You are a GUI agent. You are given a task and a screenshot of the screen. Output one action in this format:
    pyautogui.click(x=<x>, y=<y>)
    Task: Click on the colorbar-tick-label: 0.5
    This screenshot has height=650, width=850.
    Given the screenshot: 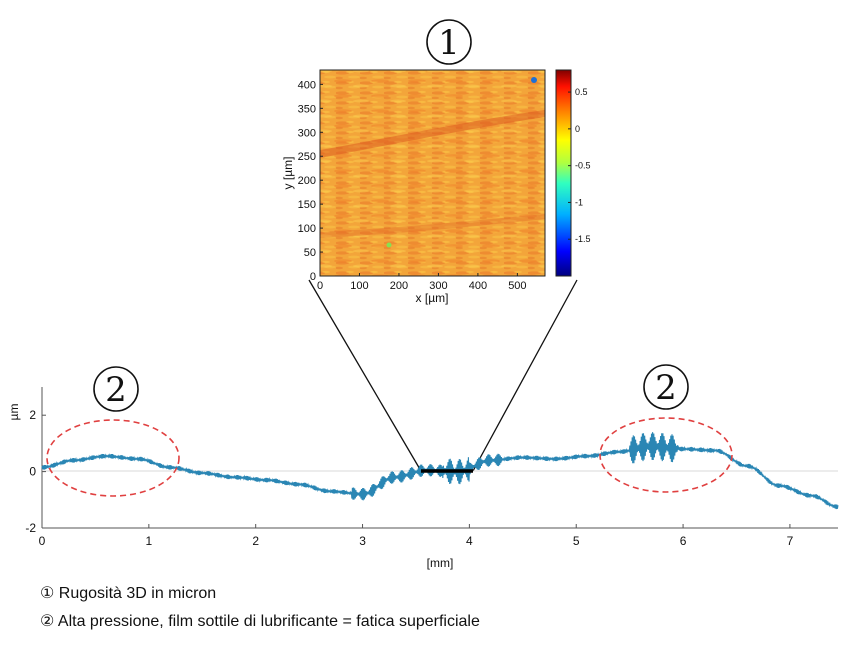 What is the action you would take?
    pyautogui.click(x=581, y=92)
    